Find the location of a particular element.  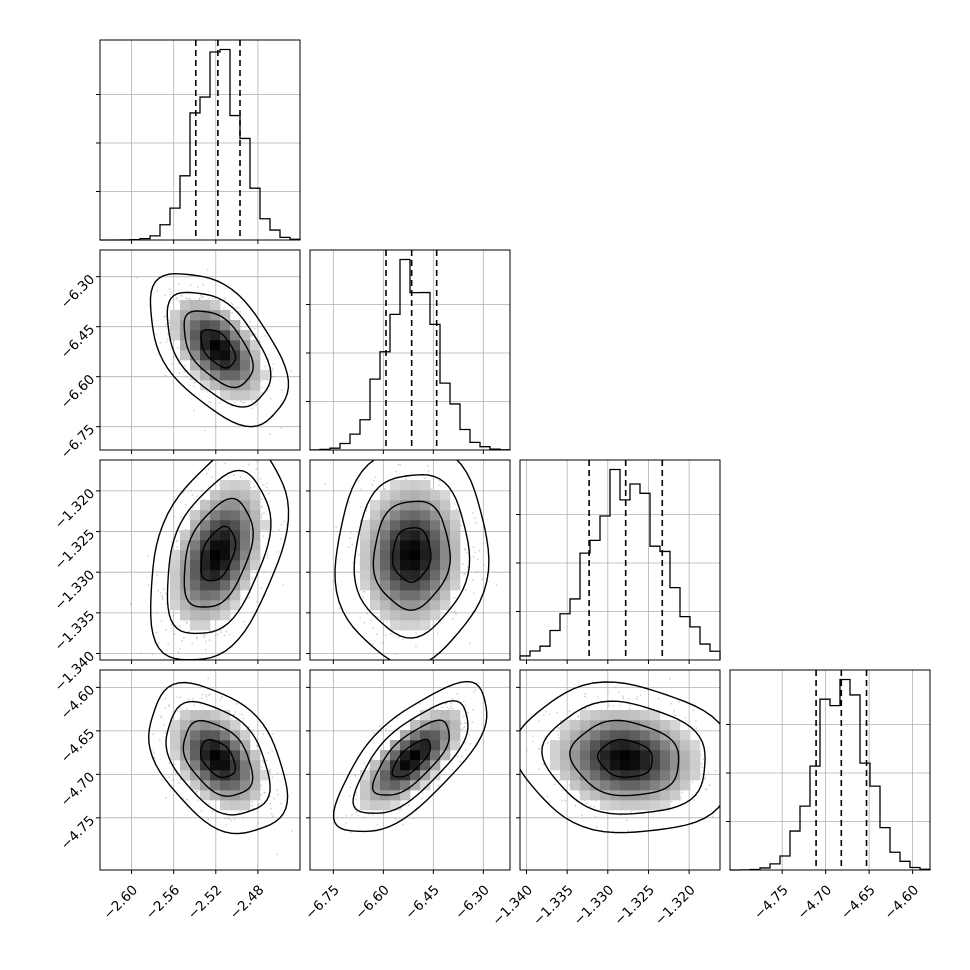

histogram-step is located at coordinates (200, 144).